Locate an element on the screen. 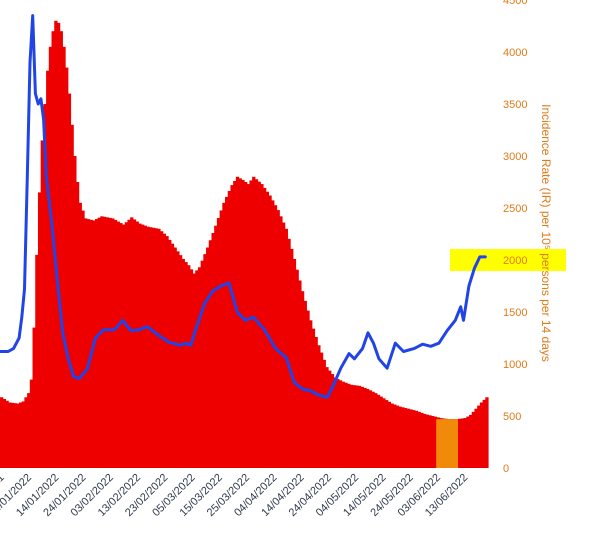 The width and height of the screenshot is (590, 560). y-tick-label: 1000 is located at coordinates (515, 365).